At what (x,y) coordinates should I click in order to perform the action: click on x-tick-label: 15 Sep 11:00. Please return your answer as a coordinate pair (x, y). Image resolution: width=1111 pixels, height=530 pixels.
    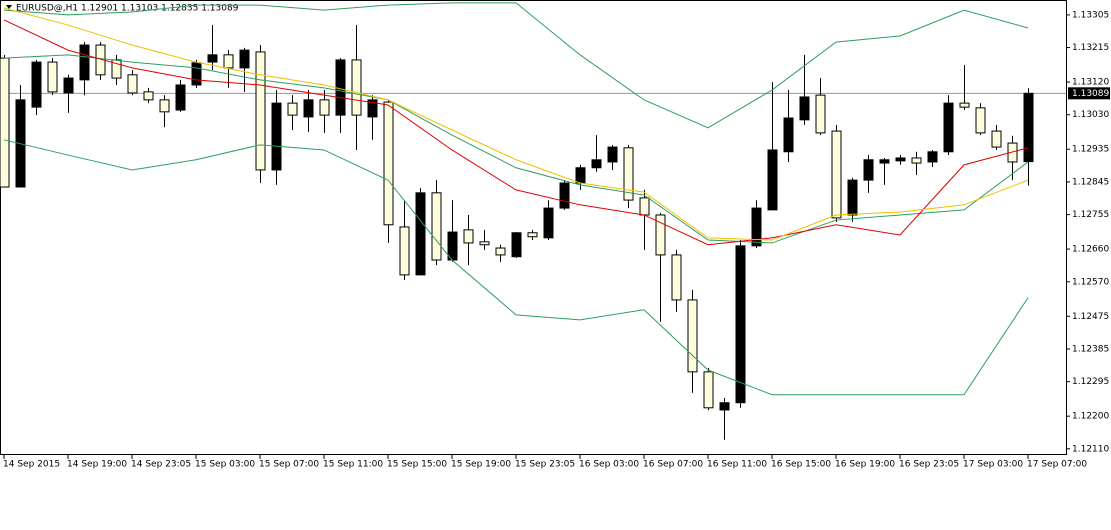
    Looking at the image, I should click on (353, 465).